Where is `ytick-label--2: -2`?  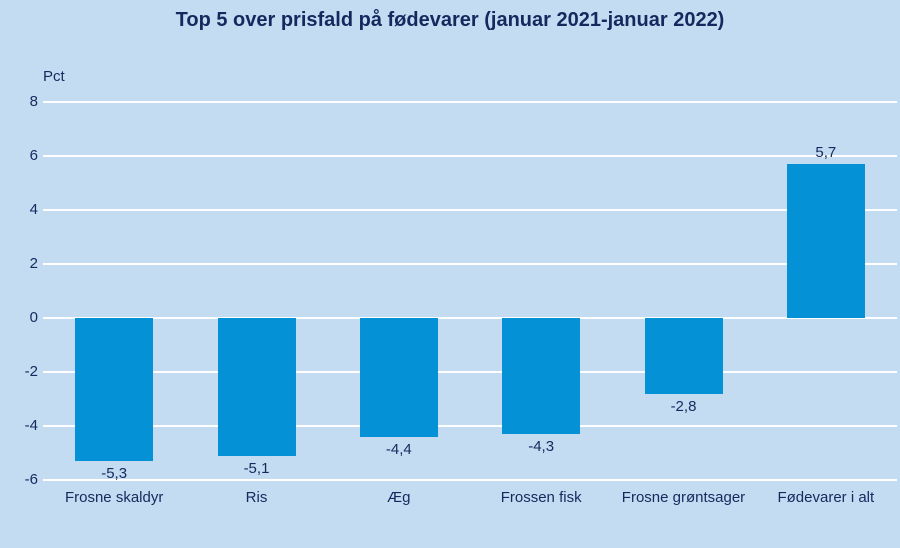
ytick-label--2: -2 is located at coordinates (31, 371).